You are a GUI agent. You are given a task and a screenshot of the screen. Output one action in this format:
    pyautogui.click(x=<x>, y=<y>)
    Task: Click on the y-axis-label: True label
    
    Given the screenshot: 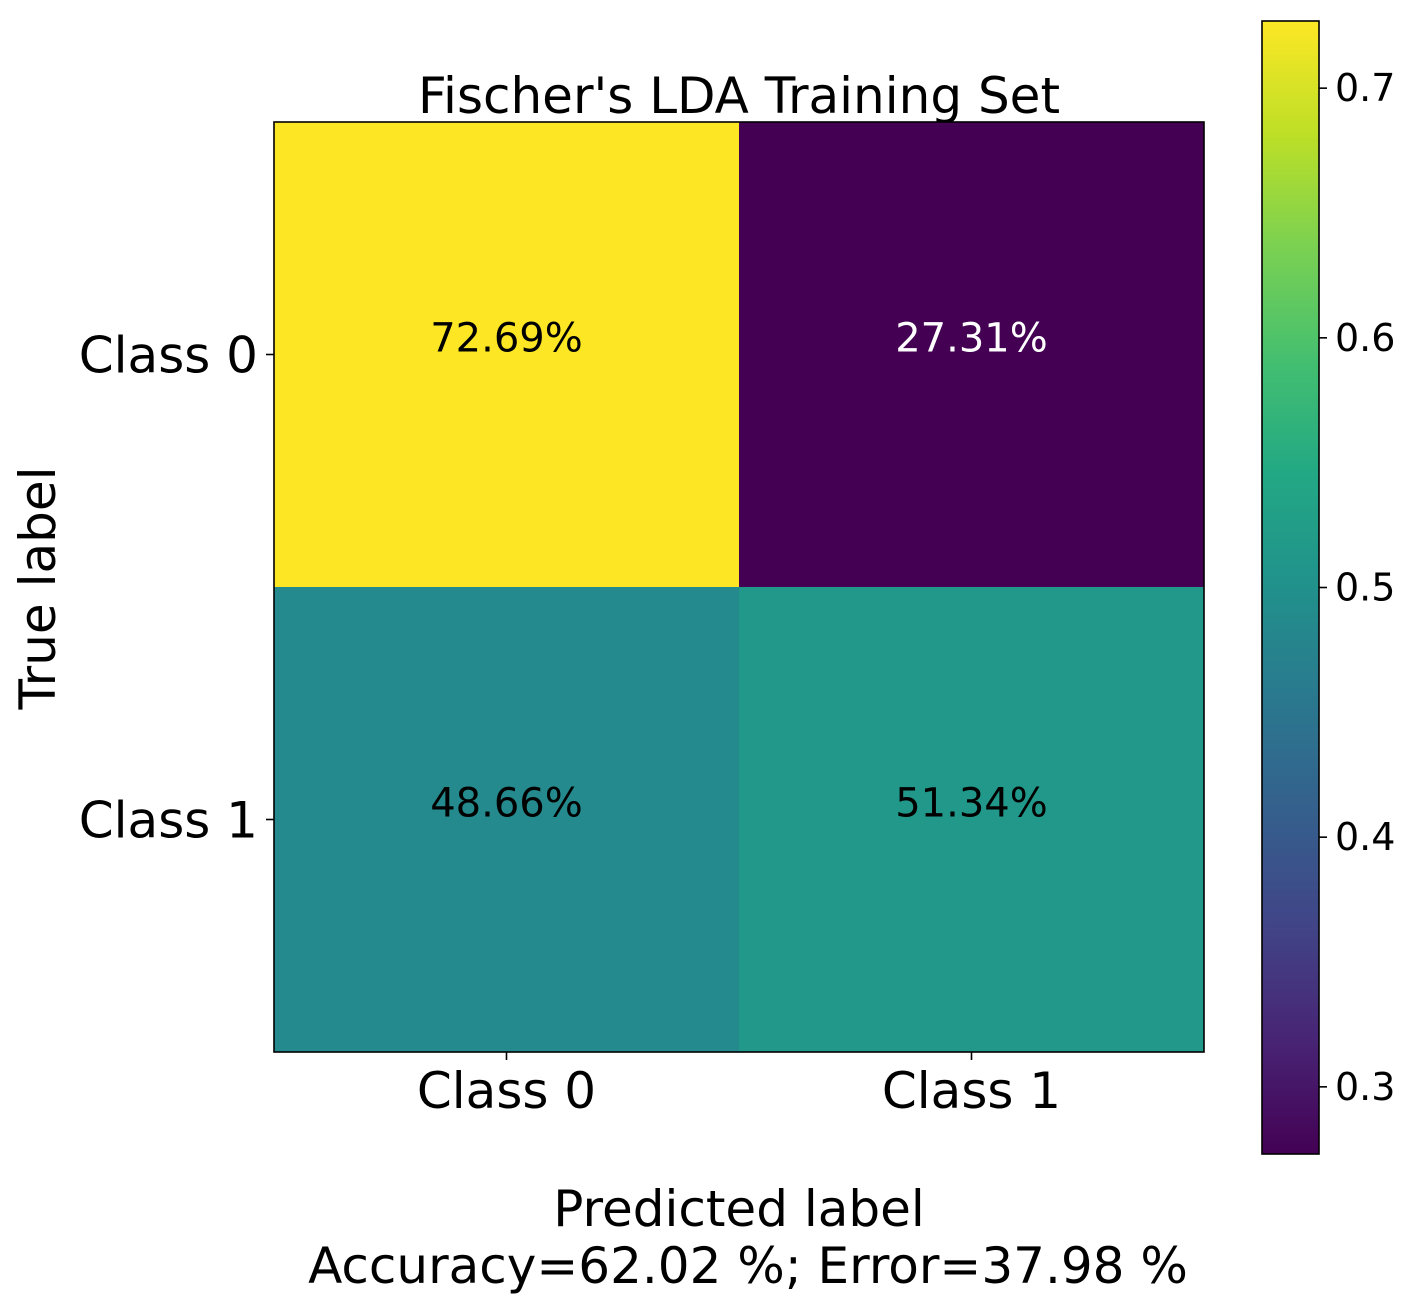 What is the action you would take?
    pyautogui.click(x=38, y=588)
    